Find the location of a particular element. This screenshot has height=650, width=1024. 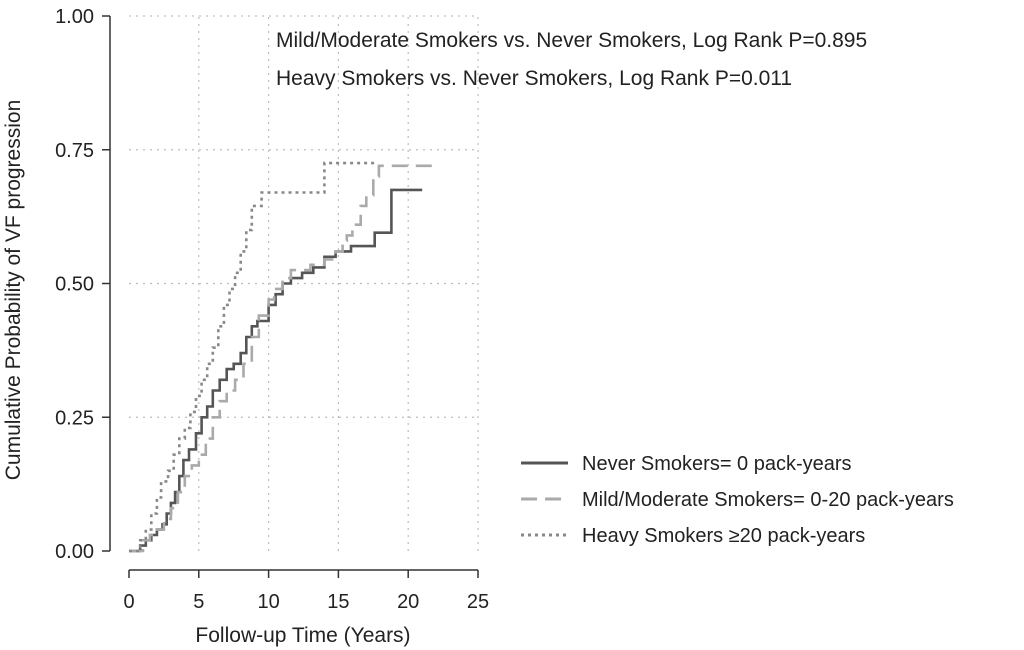

y-ticks: 0.00 0.25 0.50 0.75 1.00 is located at coordinates (82, 284).